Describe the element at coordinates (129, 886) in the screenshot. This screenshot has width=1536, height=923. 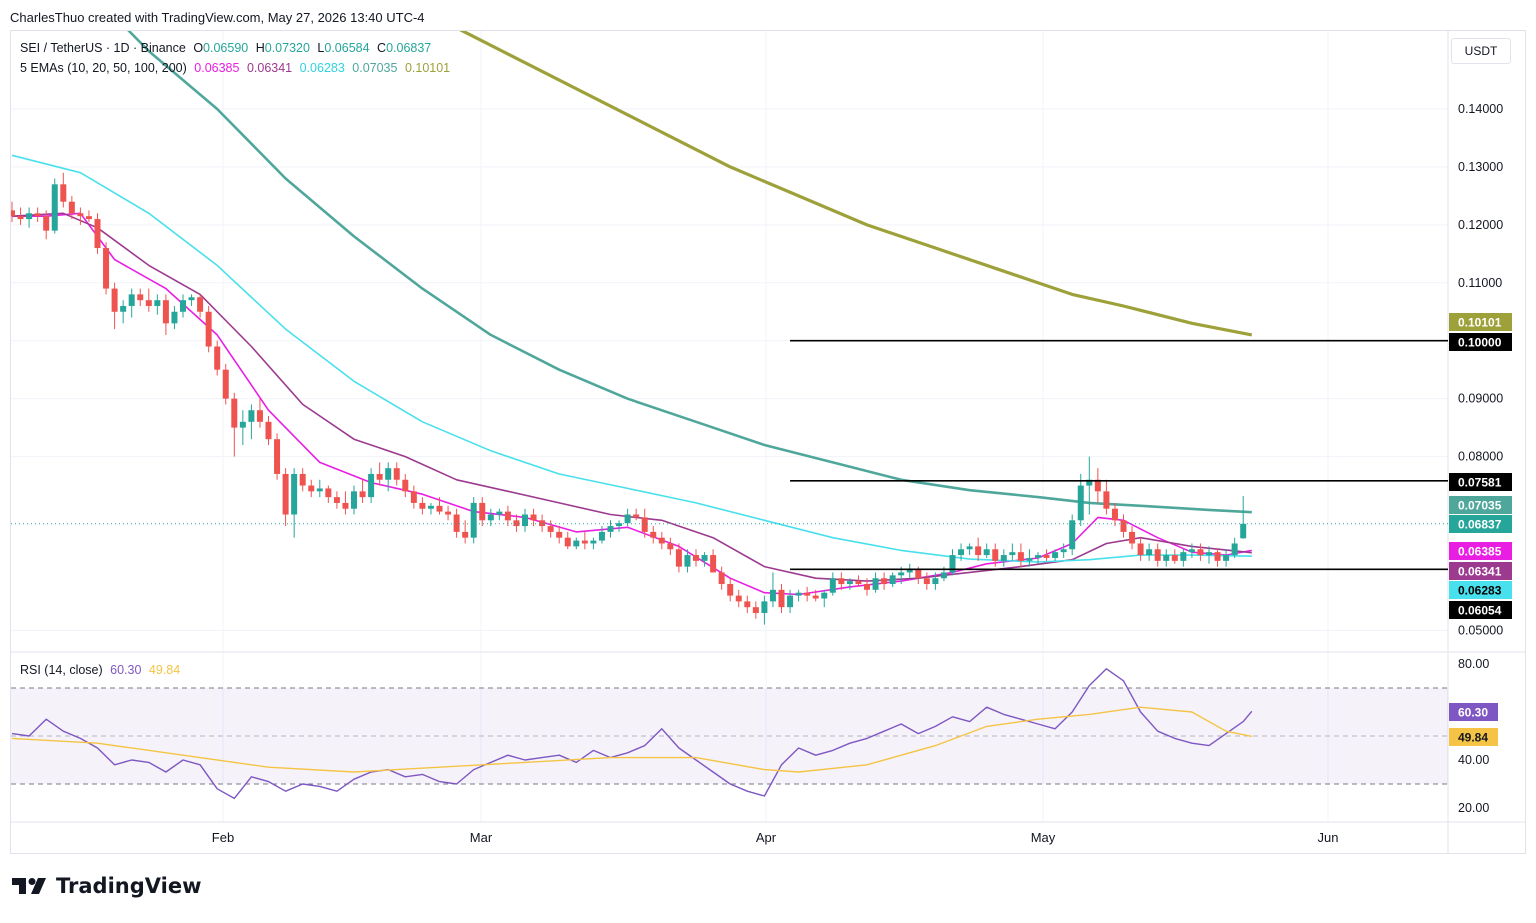
I see `tradingview-wordmark: TradingView` at that location.